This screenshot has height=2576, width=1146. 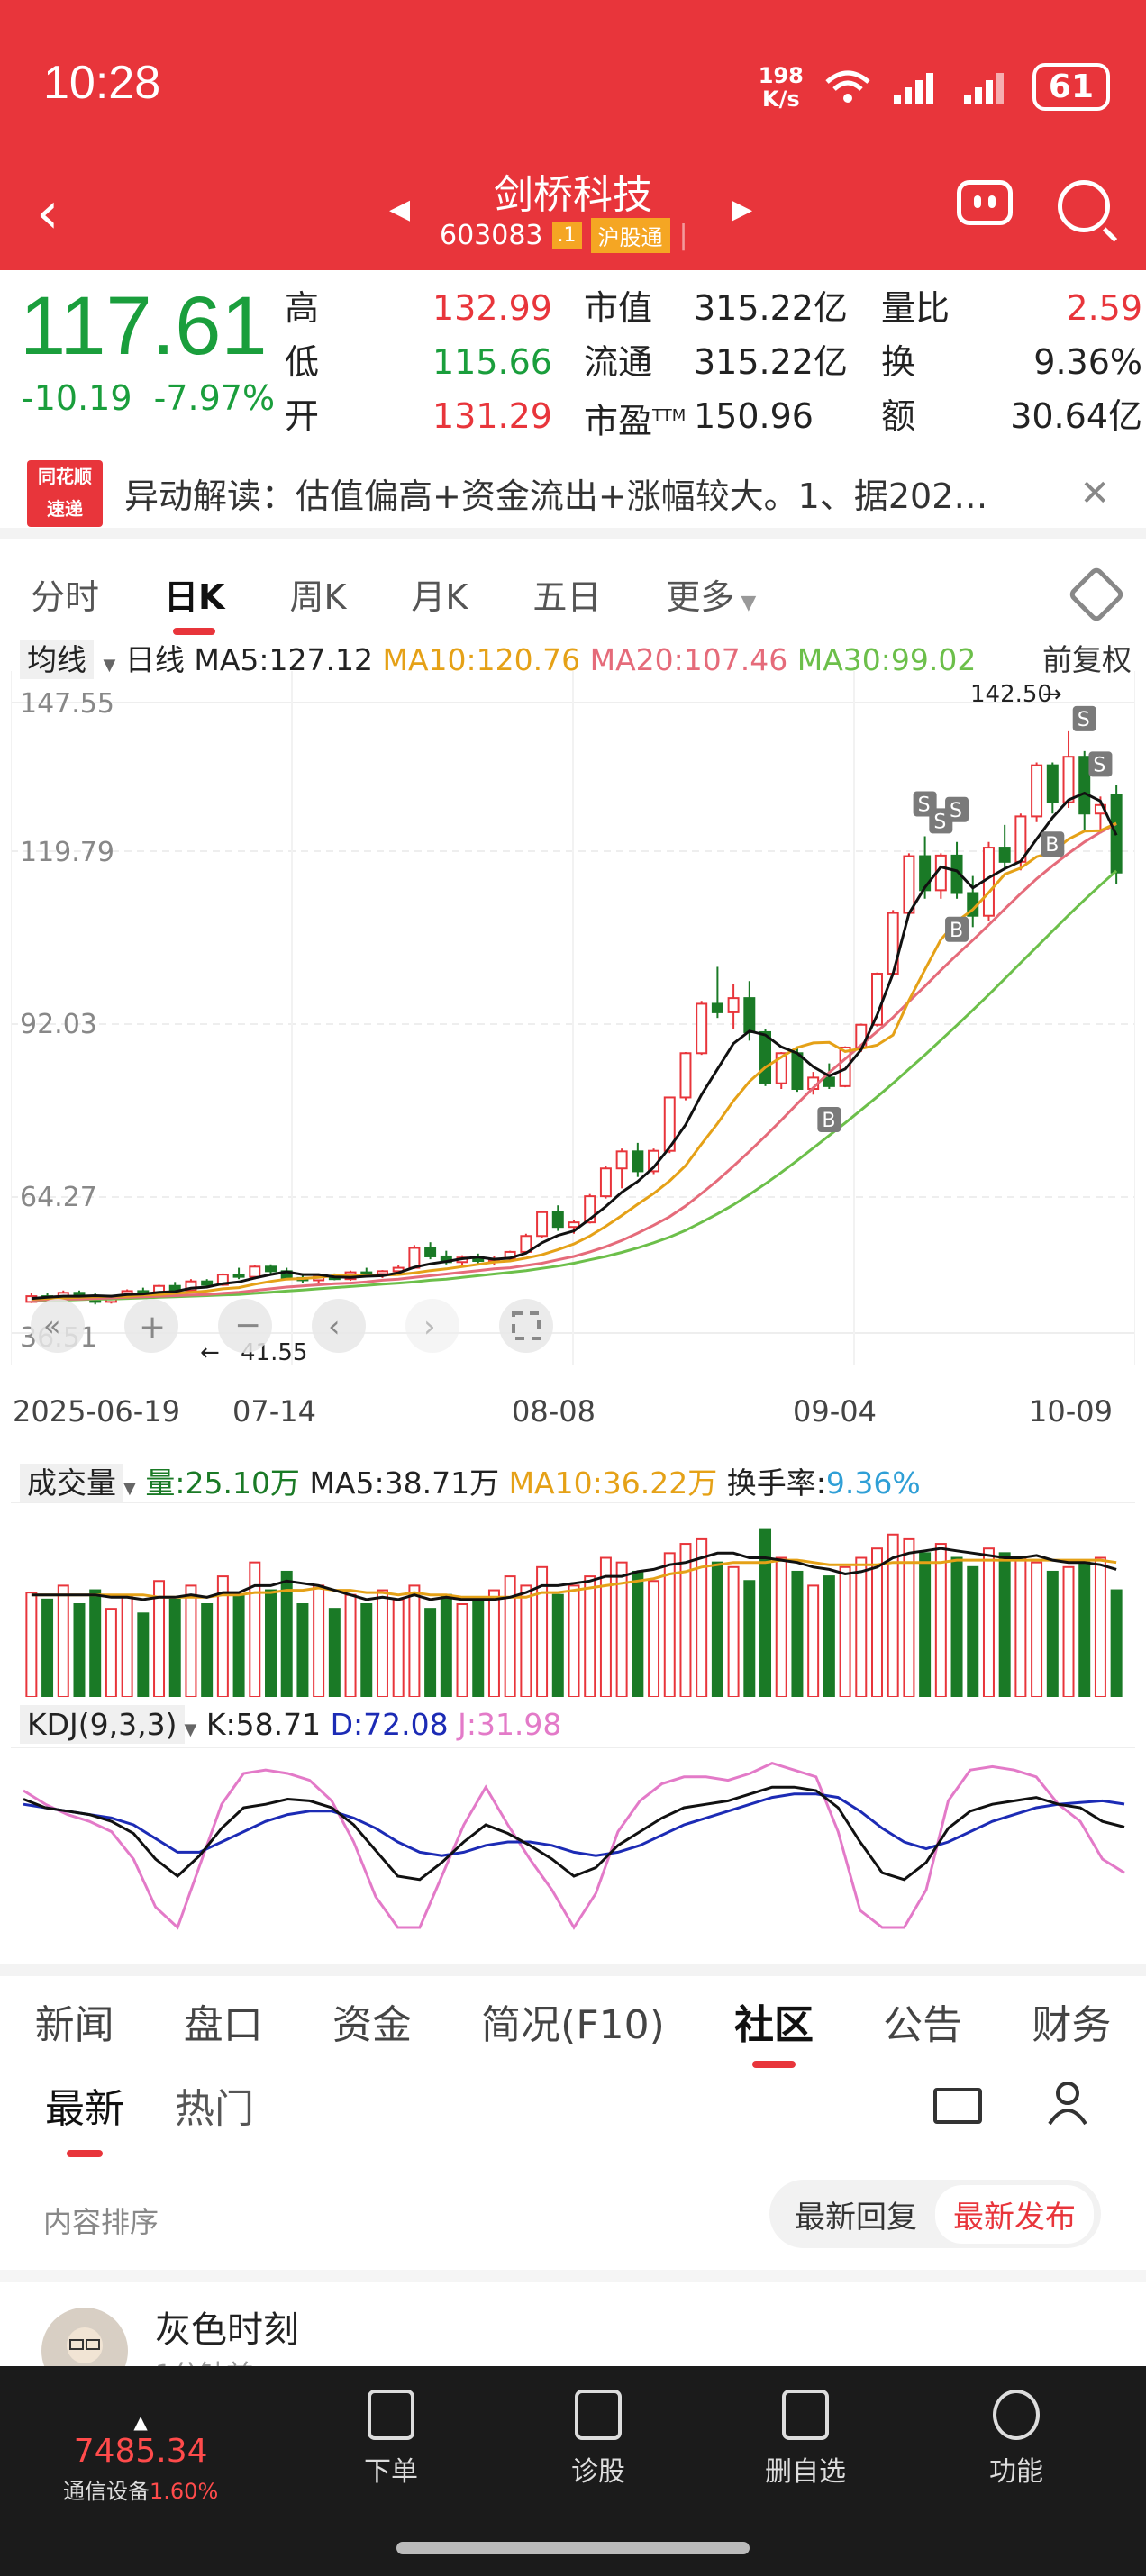 I want to click on volume-chart, so click(x=573, y=1599).